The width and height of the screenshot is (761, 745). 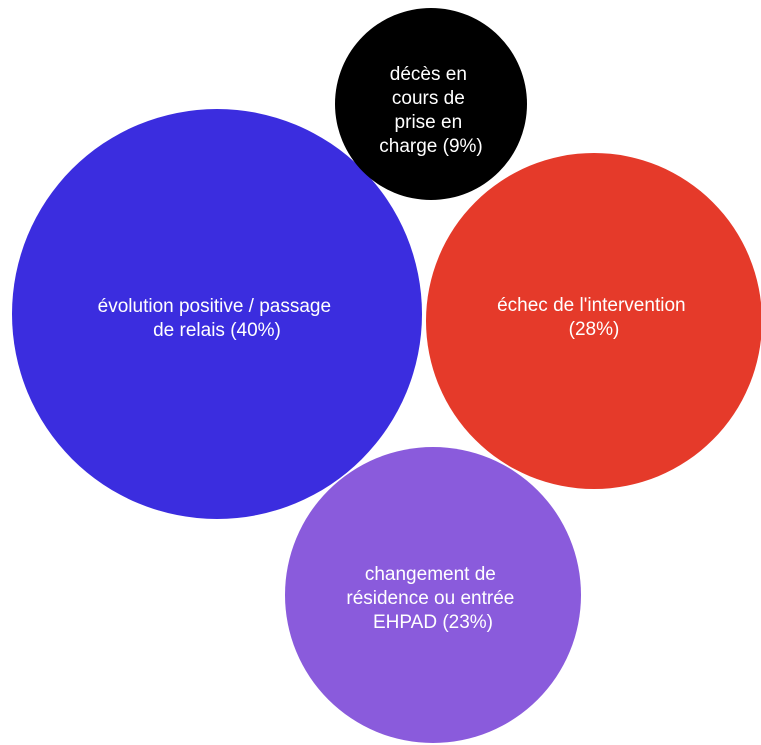 I want to click on bubble-changement-residence-label-line-2: résidence ou entrée, so click(x=430, y=598).